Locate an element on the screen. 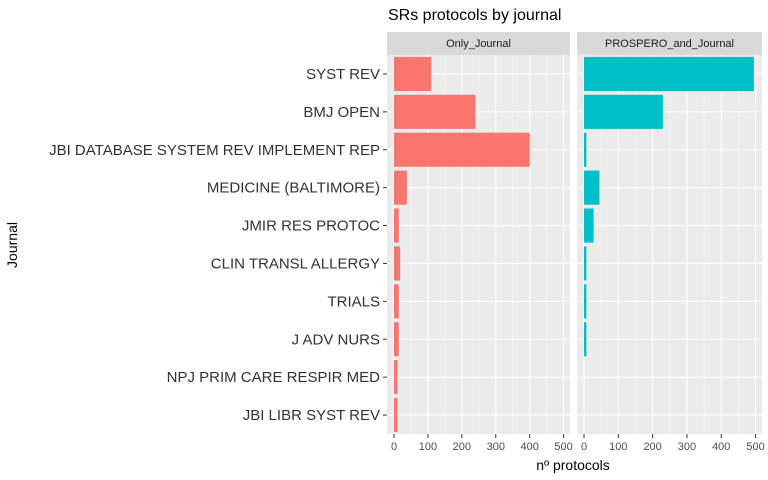 The height and width of the screenshot is (480, 768). x-axis-title: nº protocols is located at coordinates (573, 465).